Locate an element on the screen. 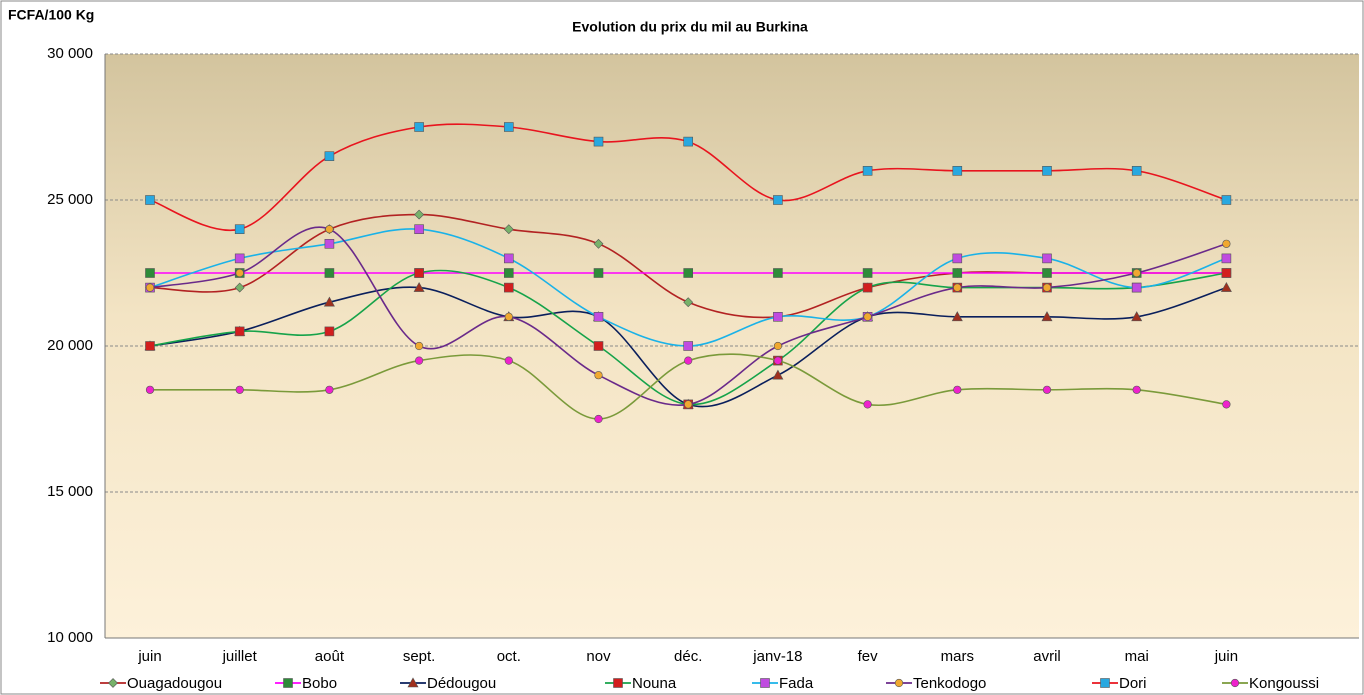  legend-item: Dori is located at coordinates (1119, 683).